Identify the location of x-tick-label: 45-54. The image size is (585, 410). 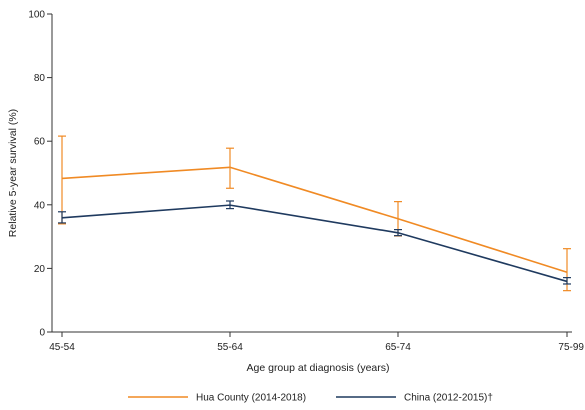
(62, 347).